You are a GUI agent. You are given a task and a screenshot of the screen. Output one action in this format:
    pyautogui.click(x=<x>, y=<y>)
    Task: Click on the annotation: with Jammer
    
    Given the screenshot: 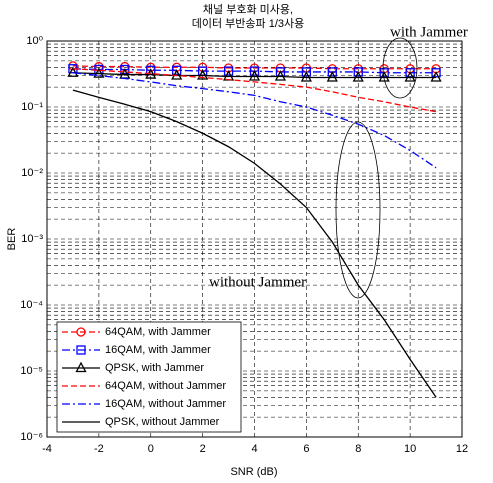 What is the action you would take?
    pyautogui.click(x=429, y=32)
    